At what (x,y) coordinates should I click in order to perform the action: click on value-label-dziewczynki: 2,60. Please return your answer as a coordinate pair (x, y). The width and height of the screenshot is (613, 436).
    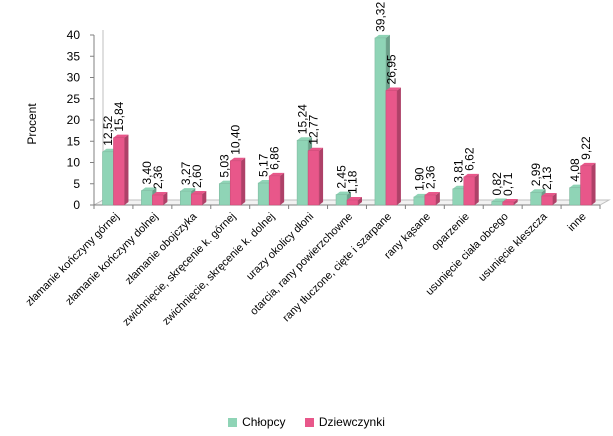
    Looking at the image, I should click on (197, 176).